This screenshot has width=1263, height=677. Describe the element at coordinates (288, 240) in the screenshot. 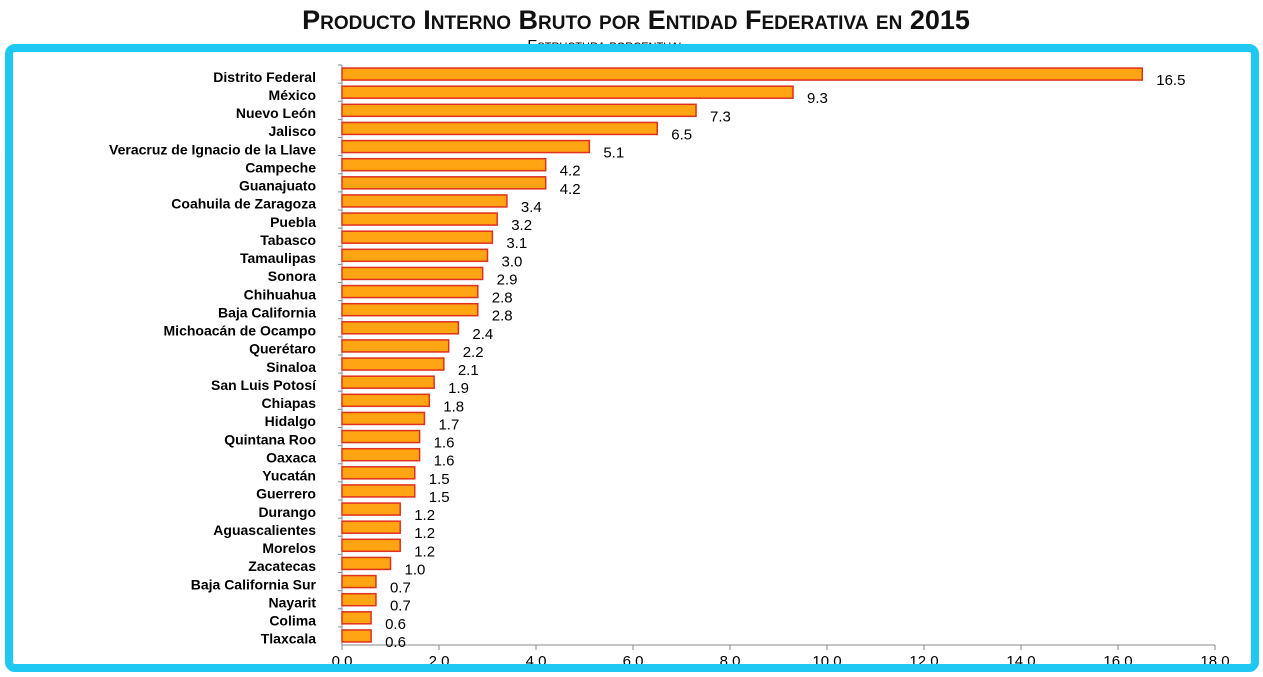

I see `y-tick-label: Tabasco` at that location.